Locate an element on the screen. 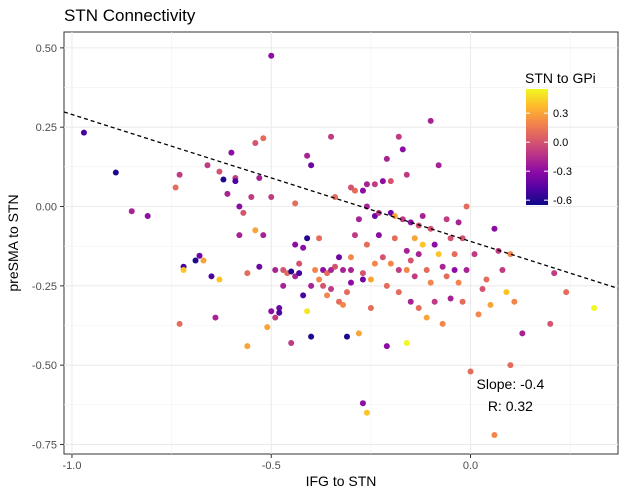 This screenshot has height=493, width=625. legend-tick-label: 0.0 is located at coordinates (560, 143).